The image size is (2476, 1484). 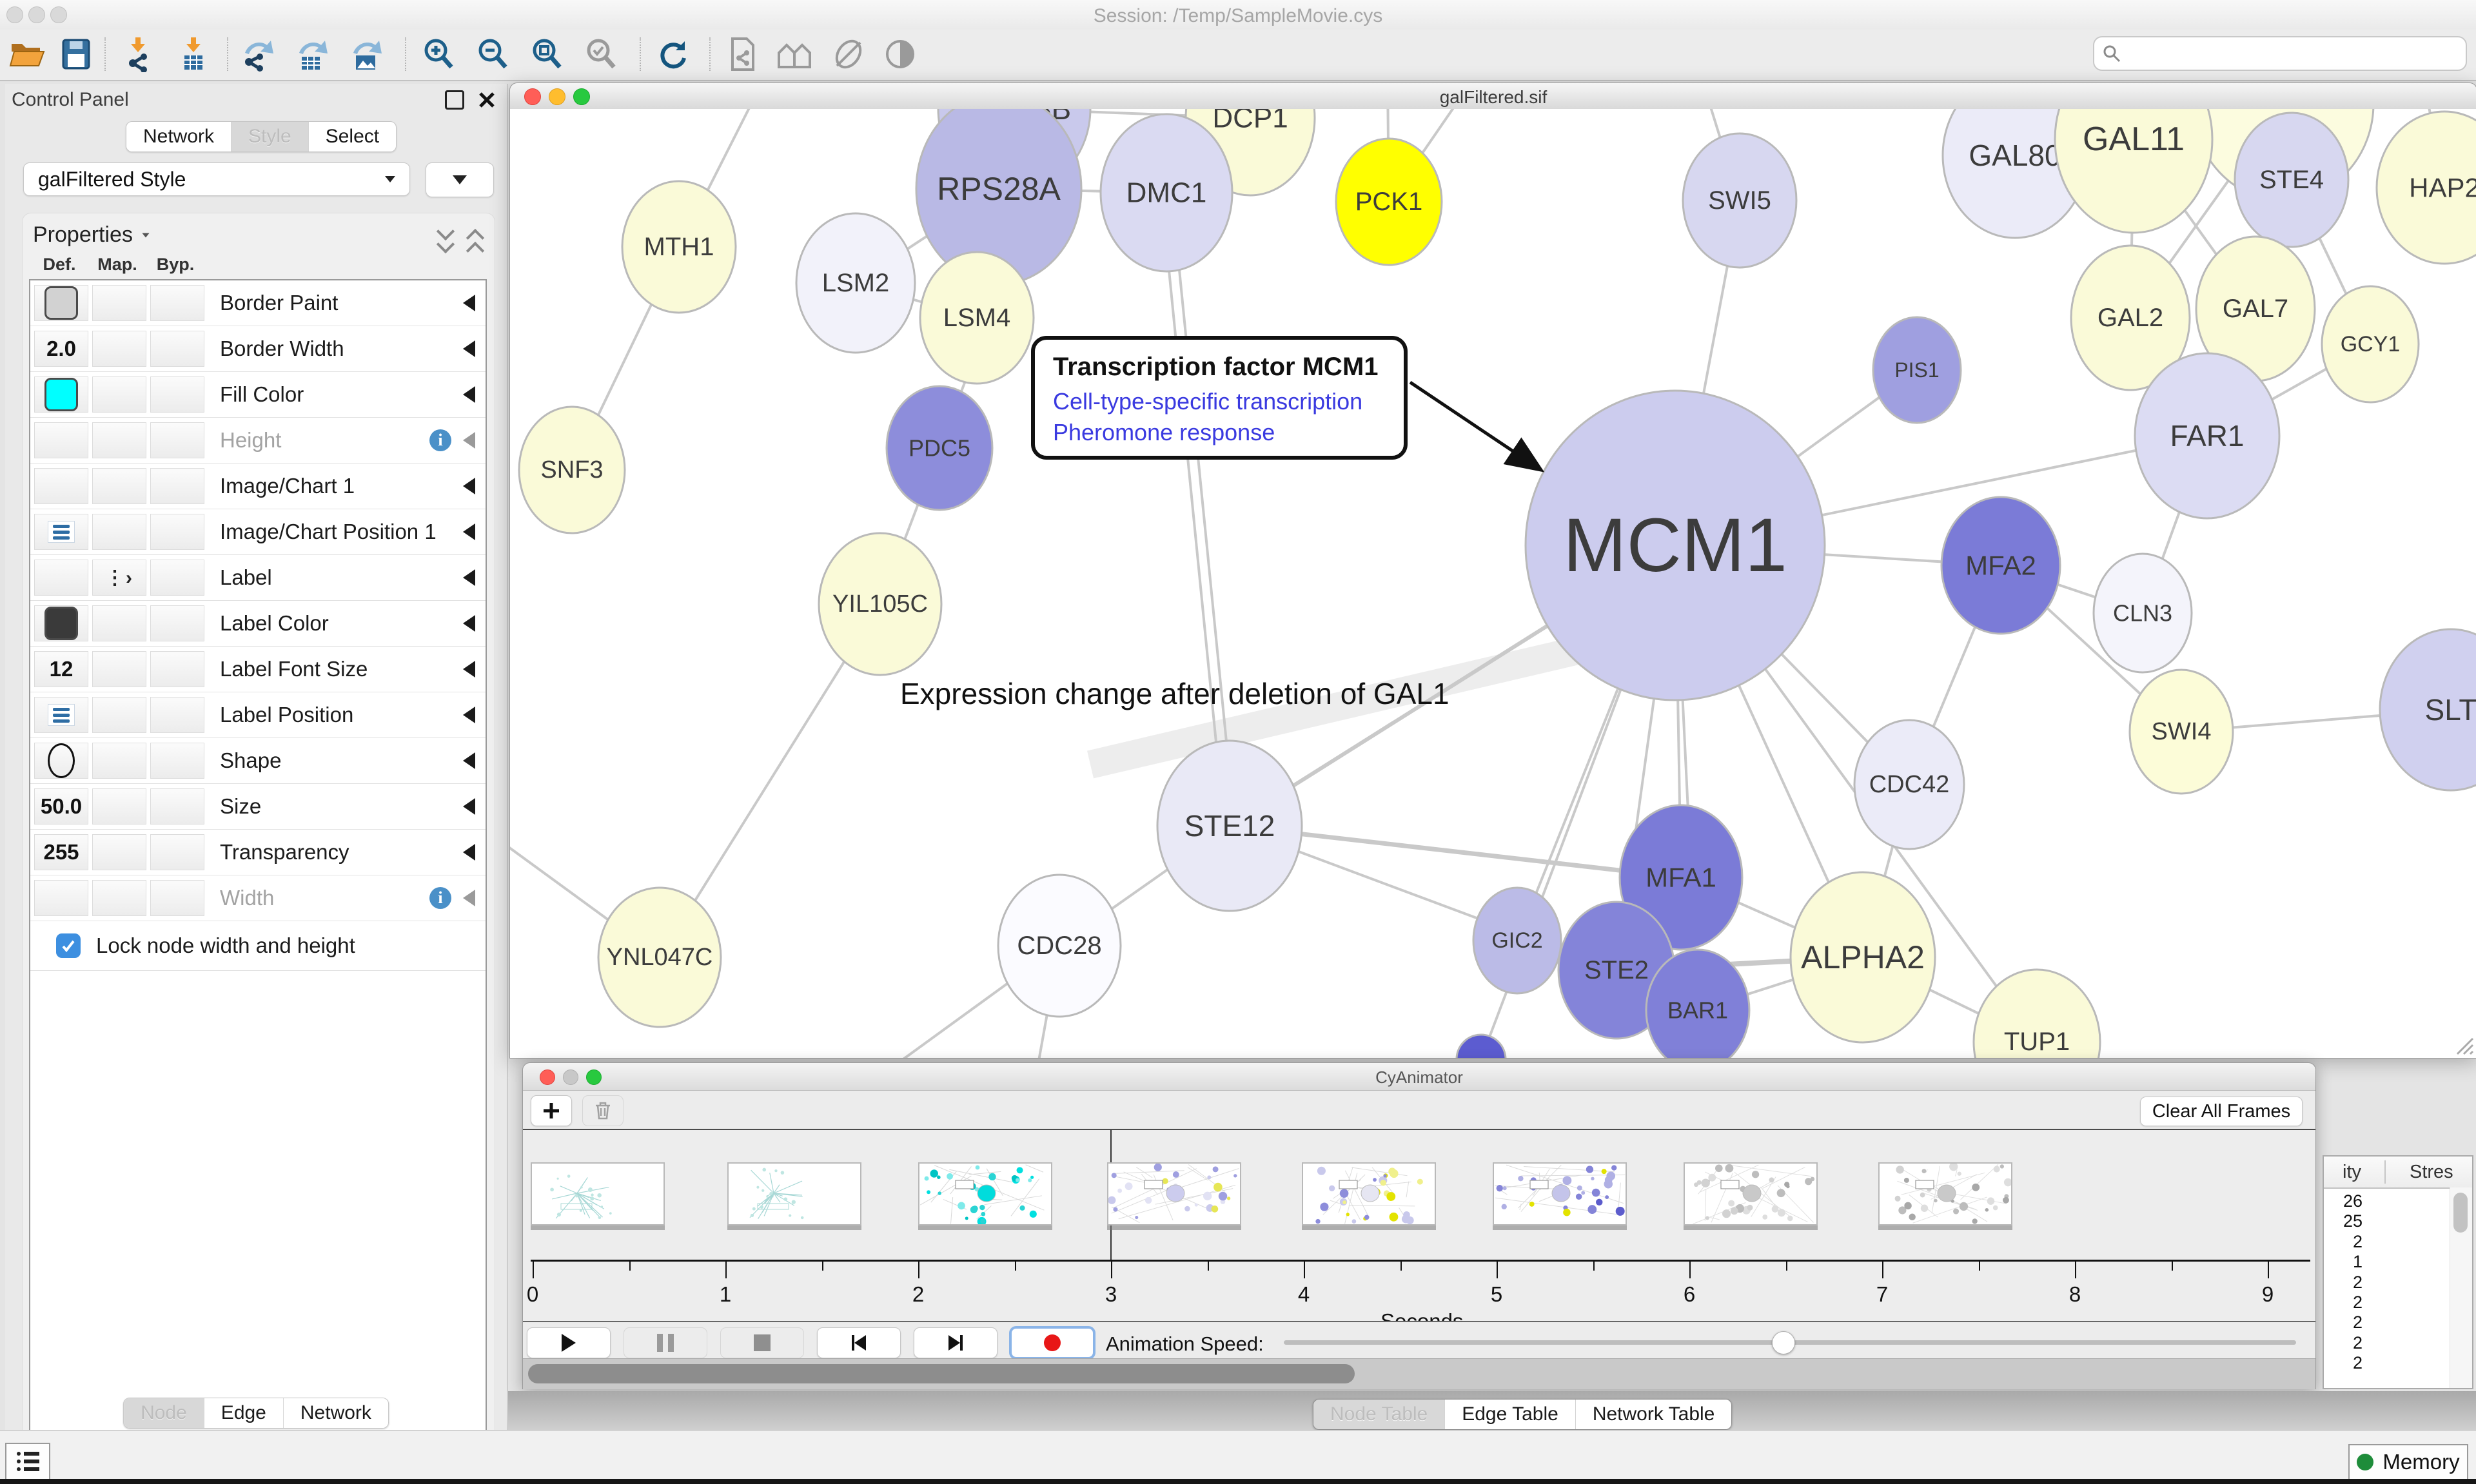 What do you see at coordinates (762, 1342) in the screenshot?
I see `stop-button` at bounding box center [762, 1342].